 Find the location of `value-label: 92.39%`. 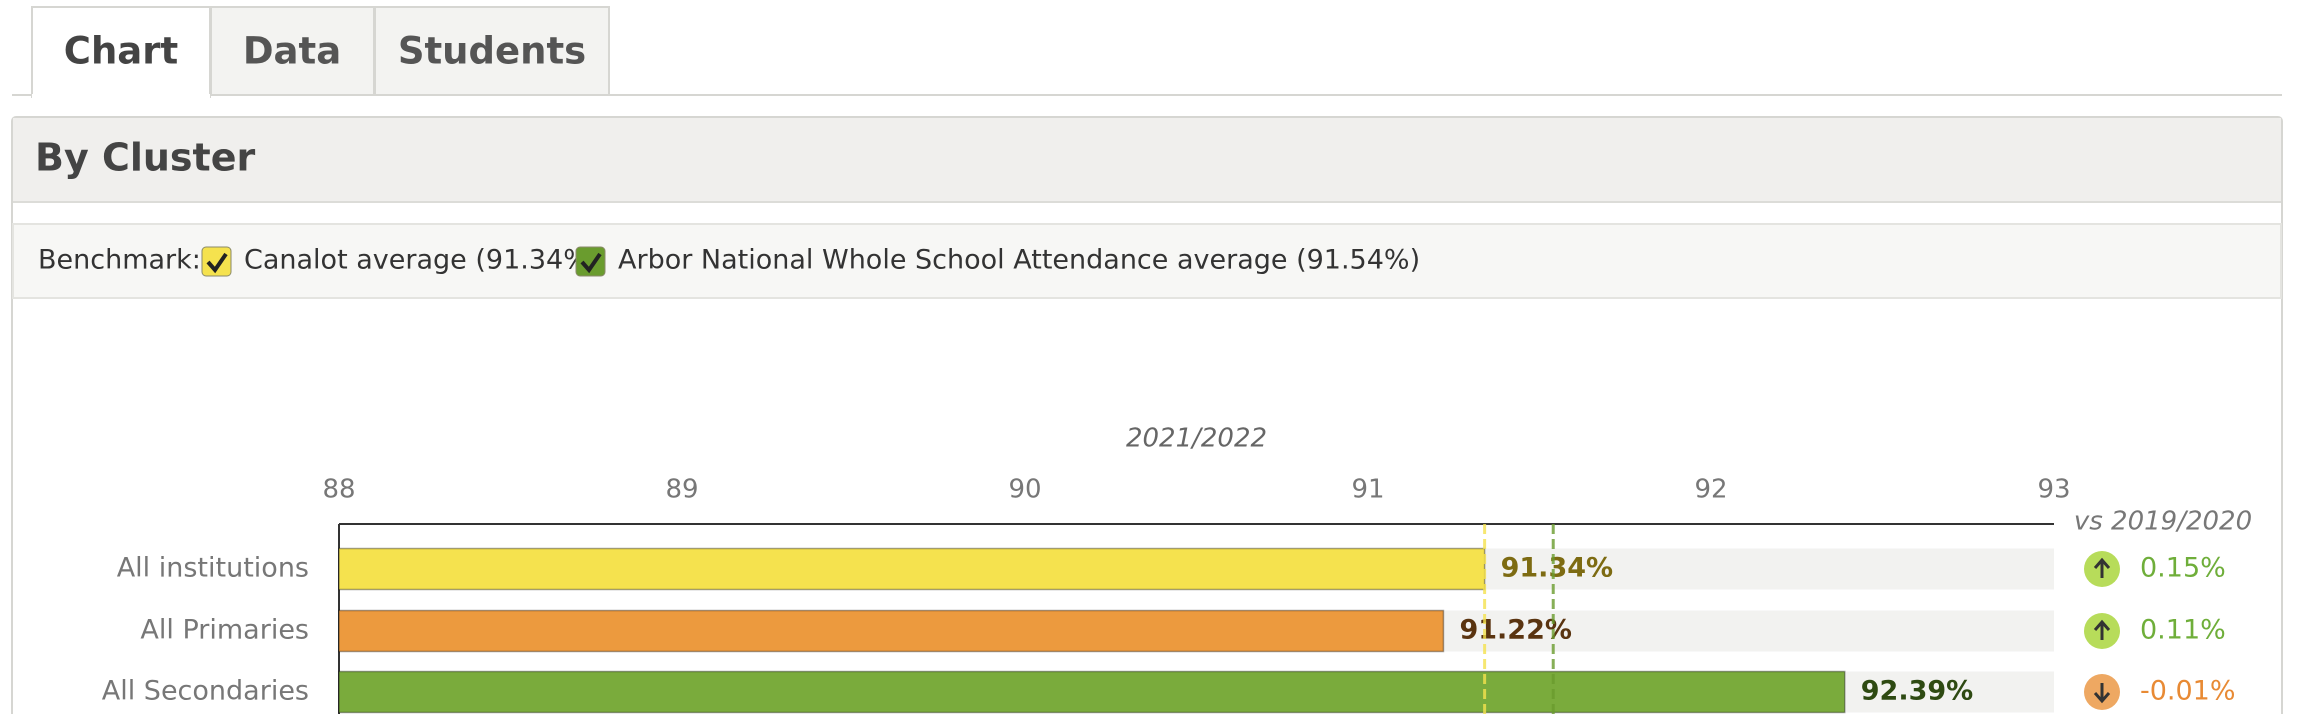

value-label: 92.39% is located at coordinates (1917, 691).